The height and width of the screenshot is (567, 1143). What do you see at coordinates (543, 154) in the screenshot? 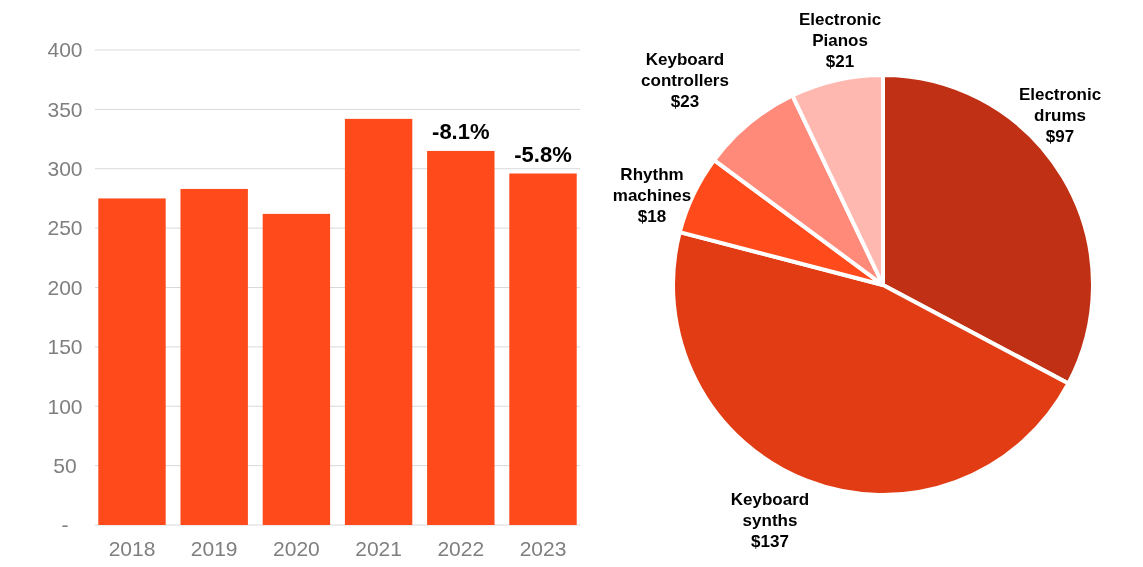
I see `annotation: -5.8%` at bounding box center [543, 154].